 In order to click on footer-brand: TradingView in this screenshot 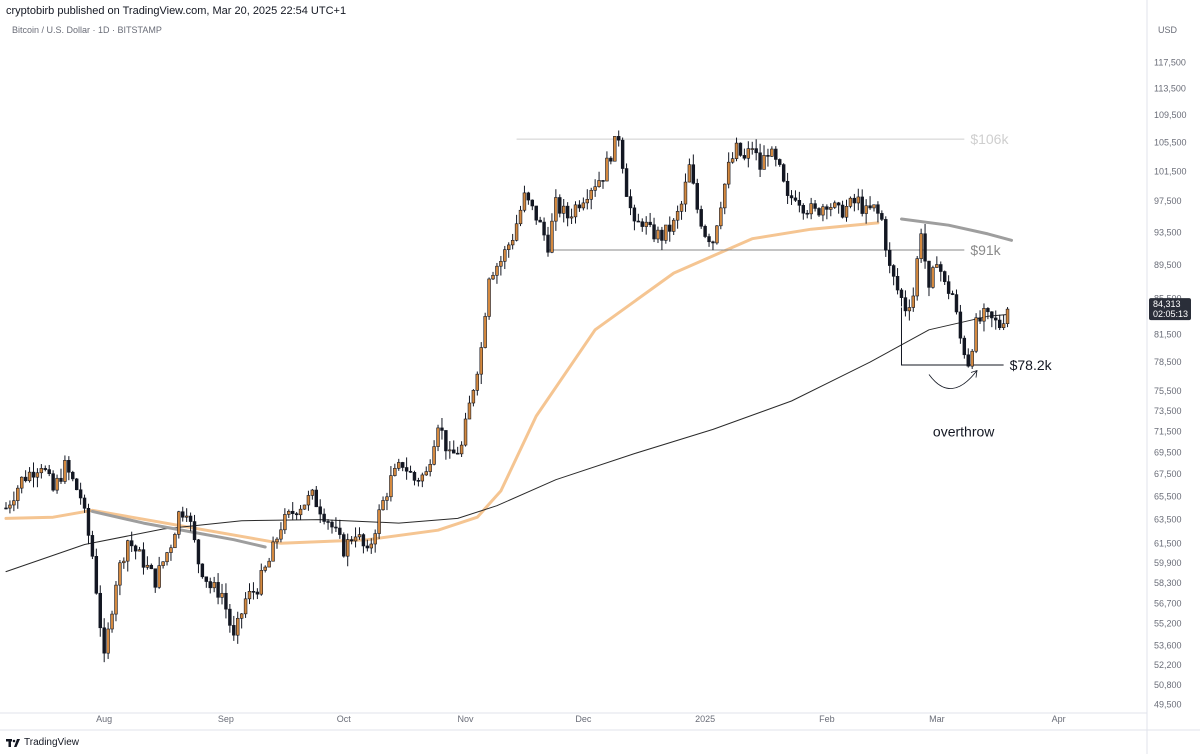, I will do `click(42, 742)`.